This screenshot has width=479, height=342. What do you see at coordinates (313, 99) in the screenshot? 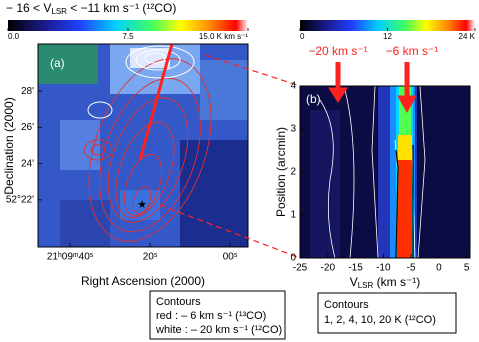
I see `panel-label: (b)` at bounding box center [313, 99].